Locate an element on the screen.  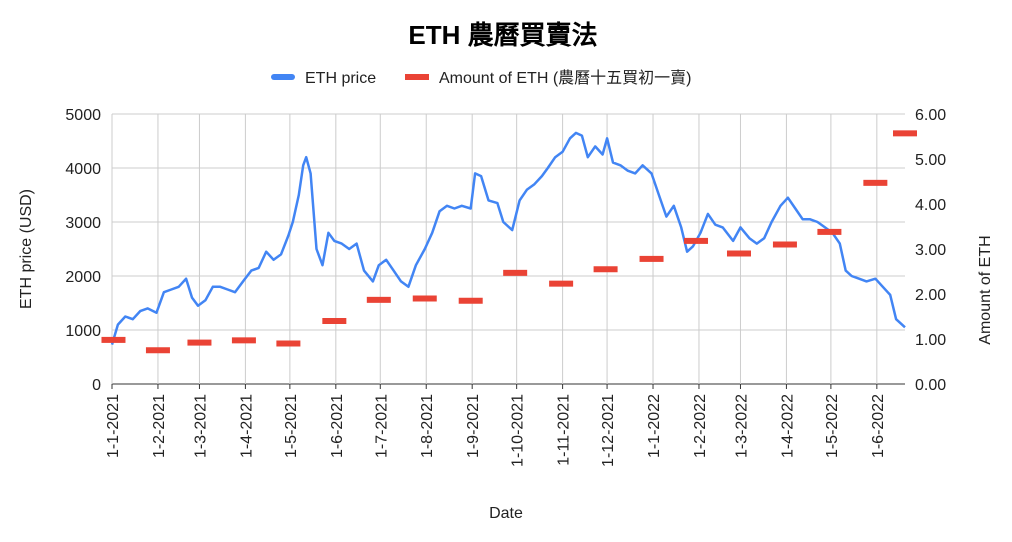
legend-label-eth-price: ETH price is located at coordinates (340, 78).